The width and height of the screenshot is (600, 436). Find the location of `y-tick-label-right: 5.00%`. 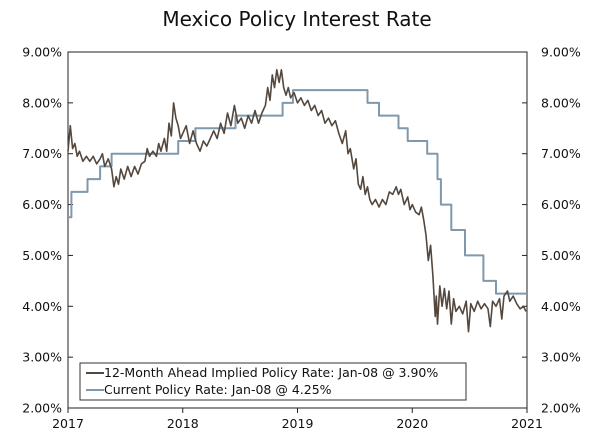

y-tick-label-right: 5.00% is located at coordinates (561, 255).